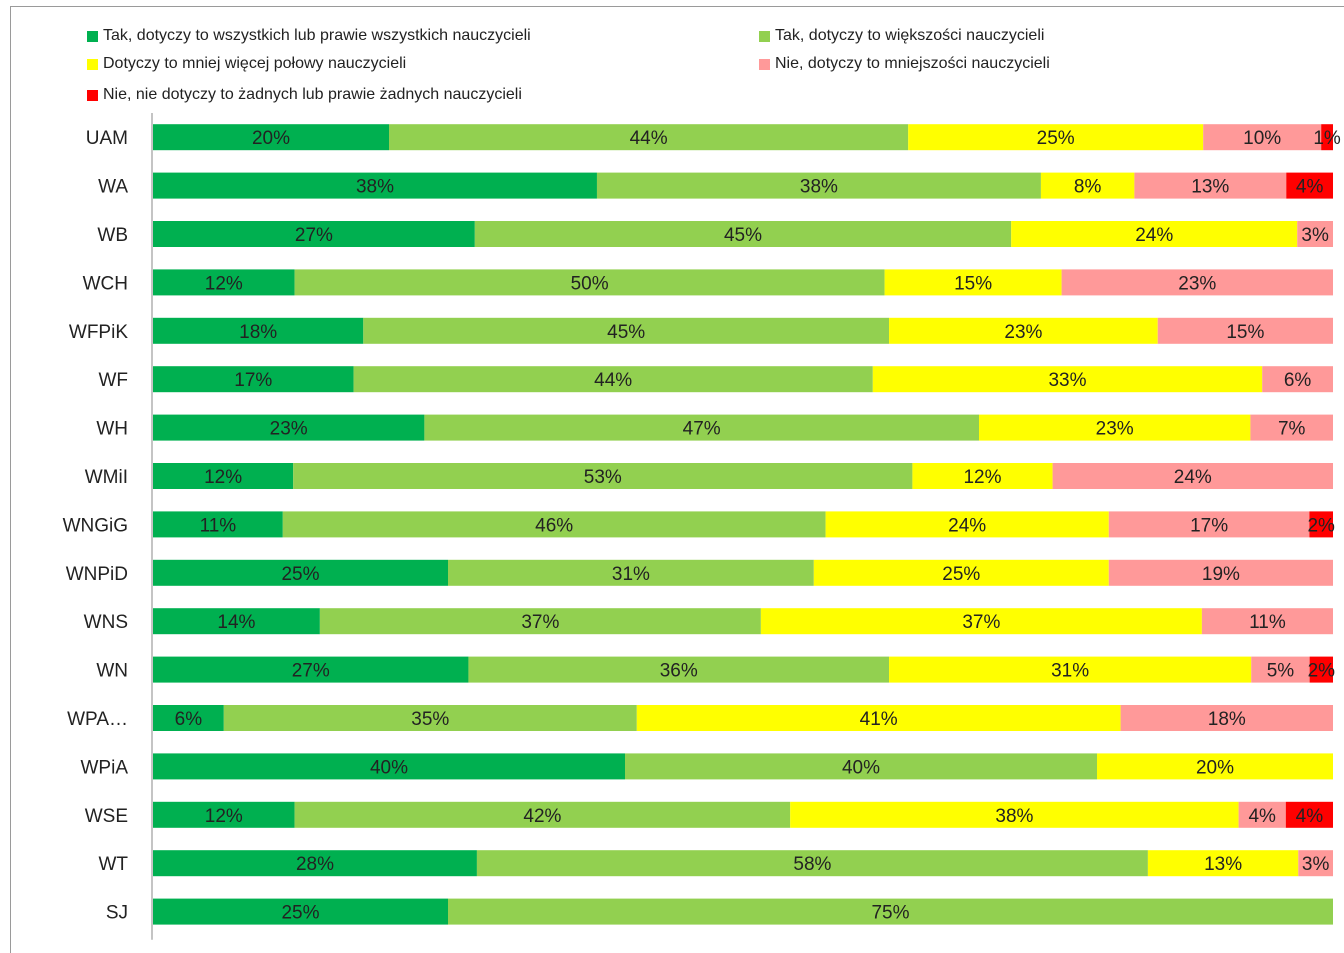 The width and height of the screenshot is (1344, 953). I want to click on data-label: 58%, so click(812, 864).